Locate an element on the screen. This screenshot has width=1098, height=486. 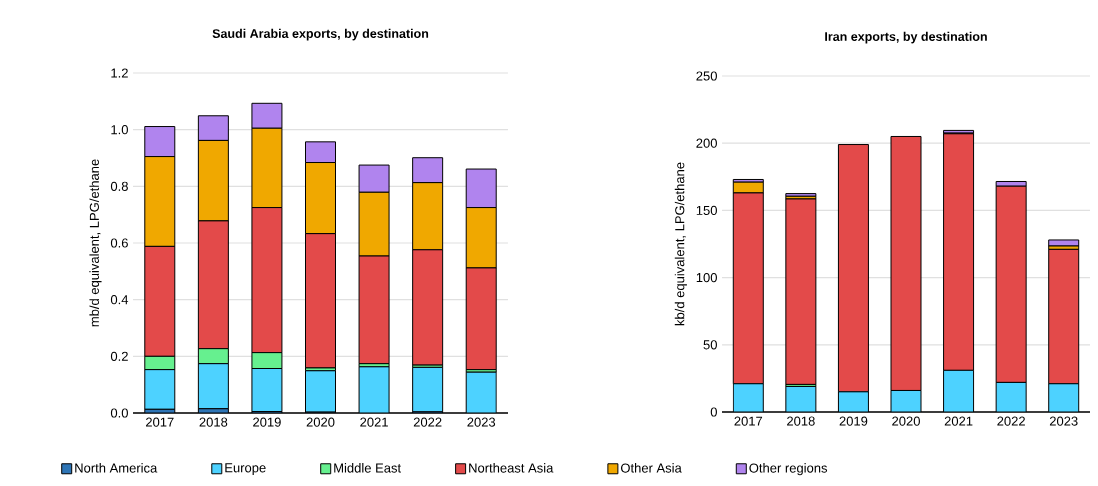
y-tick-label: 1.2 is located at coordinates (119, 73).